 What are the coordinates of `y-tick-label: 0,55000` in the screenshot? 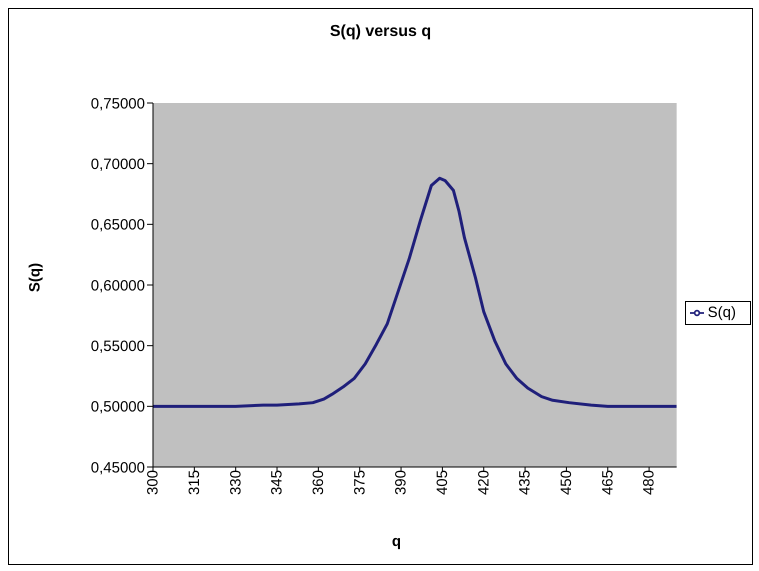 It's located at (117, 346).